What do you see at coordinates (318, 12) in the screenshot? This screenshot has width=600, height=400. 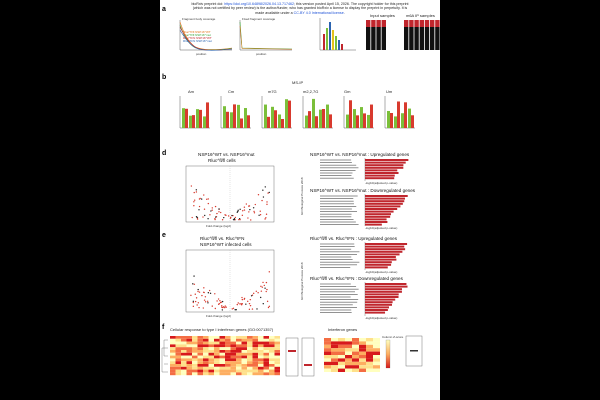 I see `license-link: CC-BY 4.0 International license` at bounding box center [318, 12].